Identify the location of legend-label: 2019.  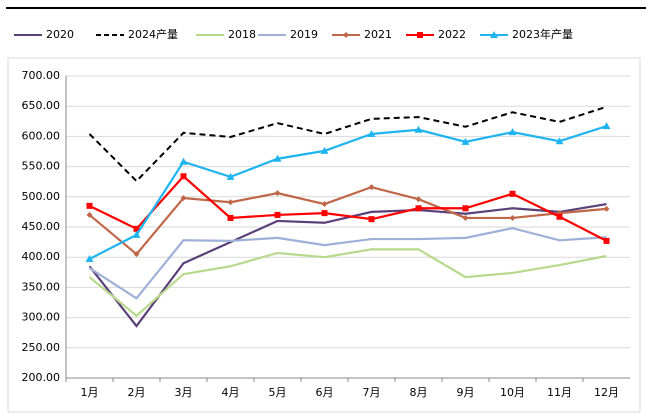
(304, 34).